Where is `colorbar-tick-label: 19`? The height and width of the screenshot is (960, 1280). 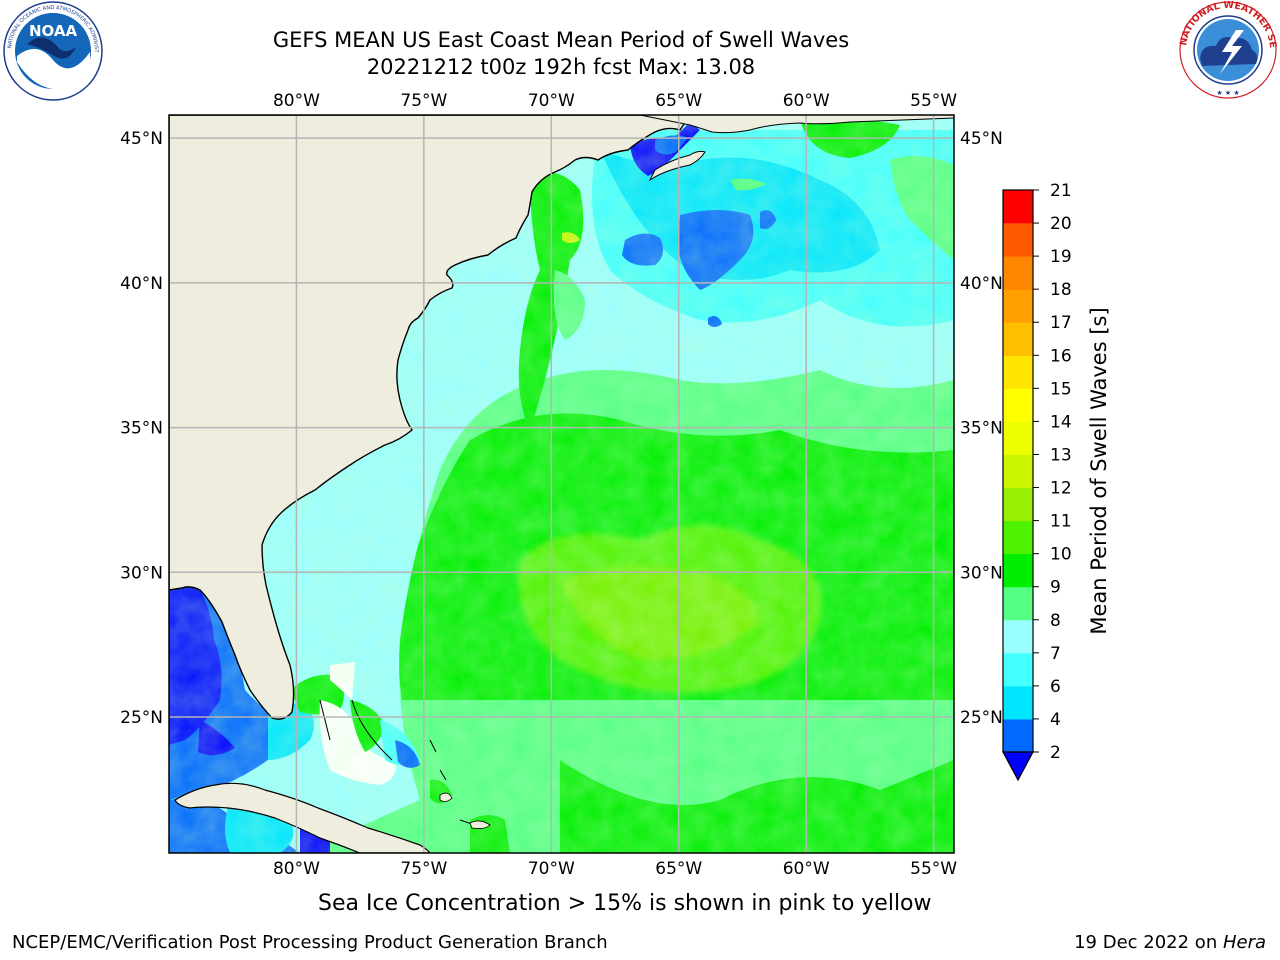
colorbar-tick-label: 19 is located at coordinates (1061, 257).